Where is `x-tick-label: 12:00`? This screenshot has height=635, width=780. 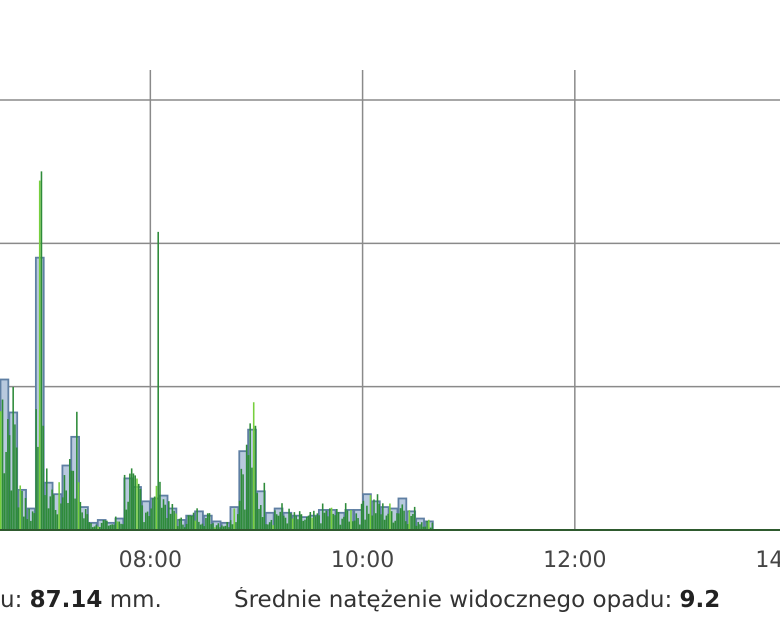
x-tick-label: 12:00 is located at coordinates (574, 560).